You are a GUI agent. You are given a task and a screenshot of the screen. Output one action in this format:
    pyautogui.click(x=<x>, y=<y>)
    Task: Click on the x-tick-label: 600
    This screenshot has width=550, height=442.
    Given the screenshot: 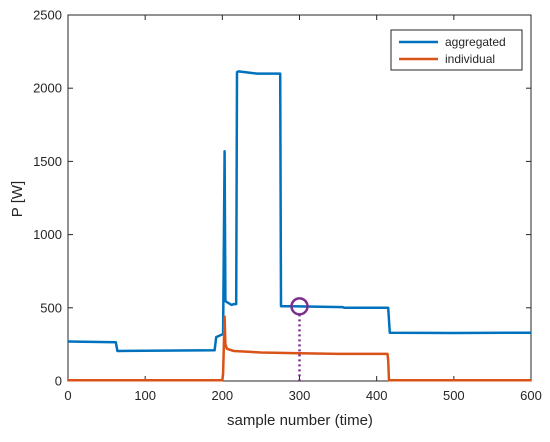 What is the action you would take?
    pyautogui.click(x=531, y=395)
    